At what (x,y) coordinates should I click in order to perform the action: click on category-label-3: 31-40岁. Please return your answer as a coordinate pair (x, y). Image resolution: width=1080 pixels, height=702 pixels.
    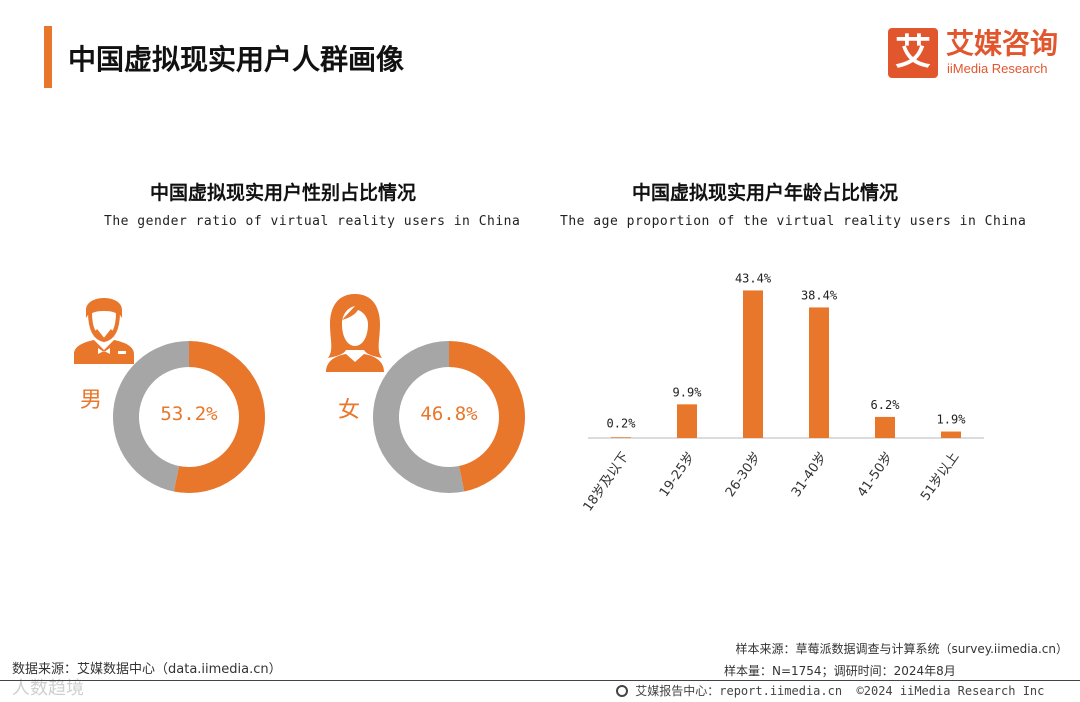
    Looking at the image, I should click on (809, 475).